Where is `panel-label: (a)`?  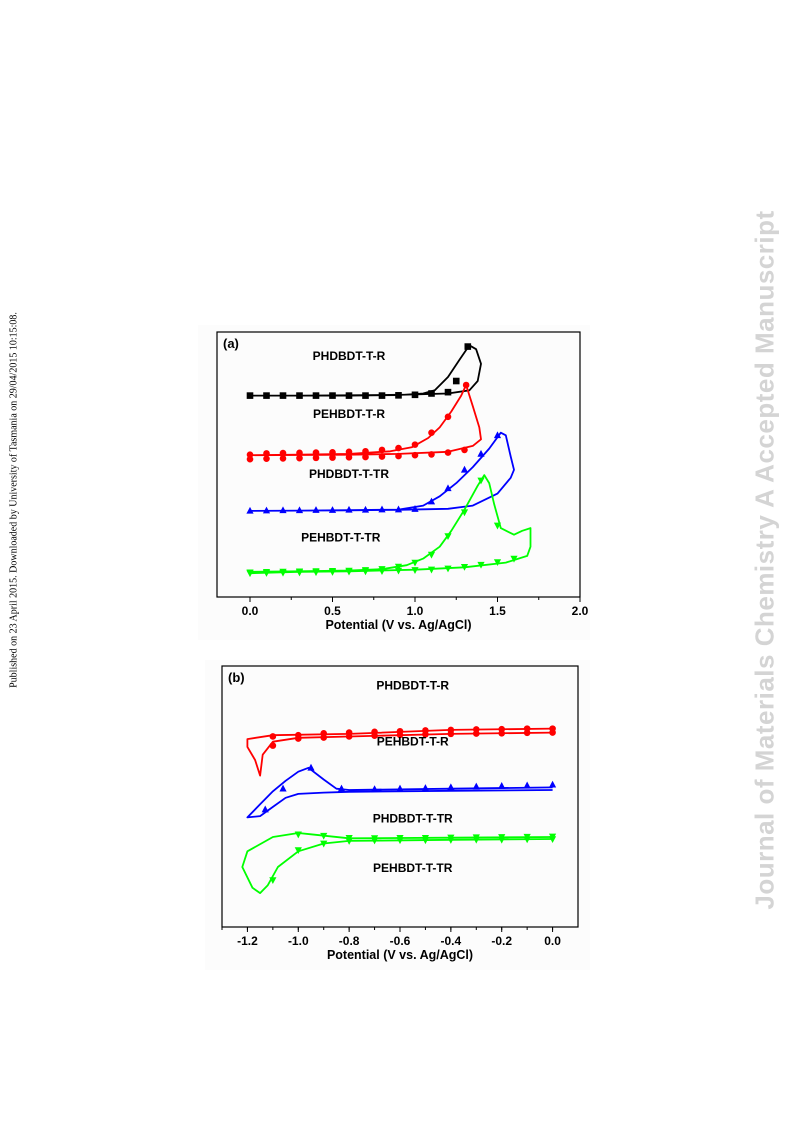
panel-label: (a) is located at coordinates (231, 343).